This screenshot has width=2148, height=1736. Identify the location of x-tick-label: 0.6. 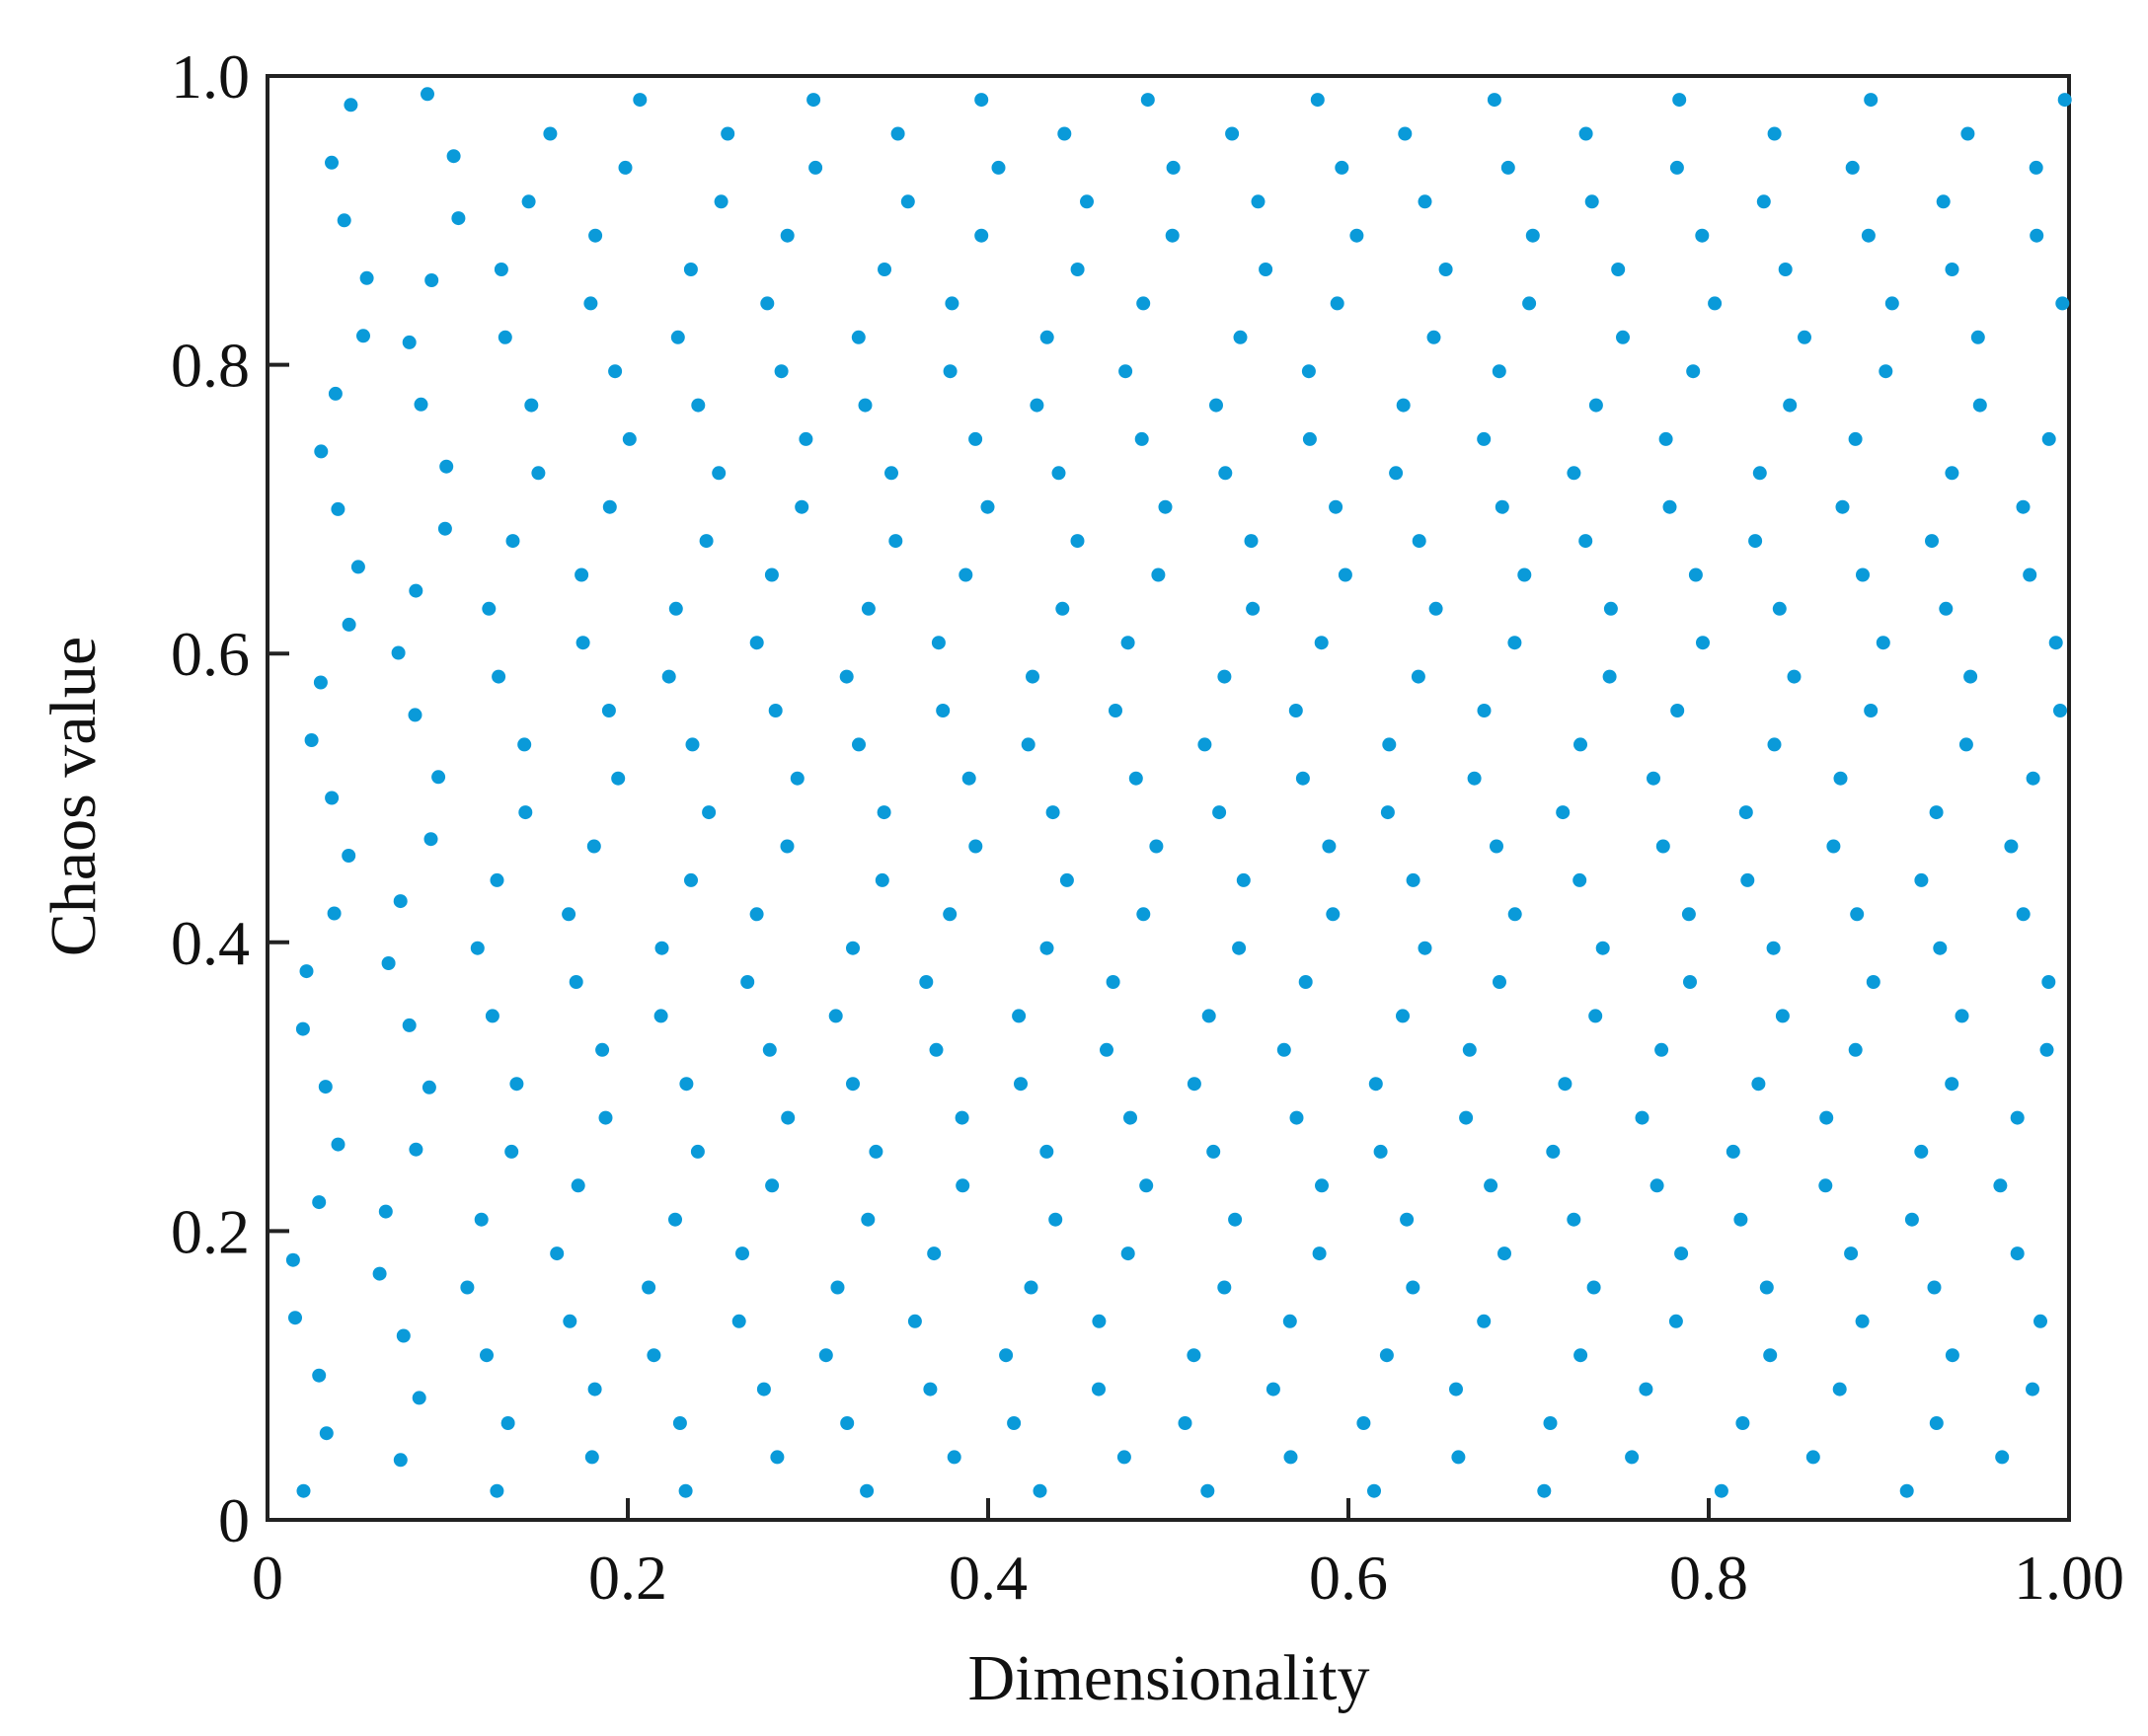
(1349, 1578).